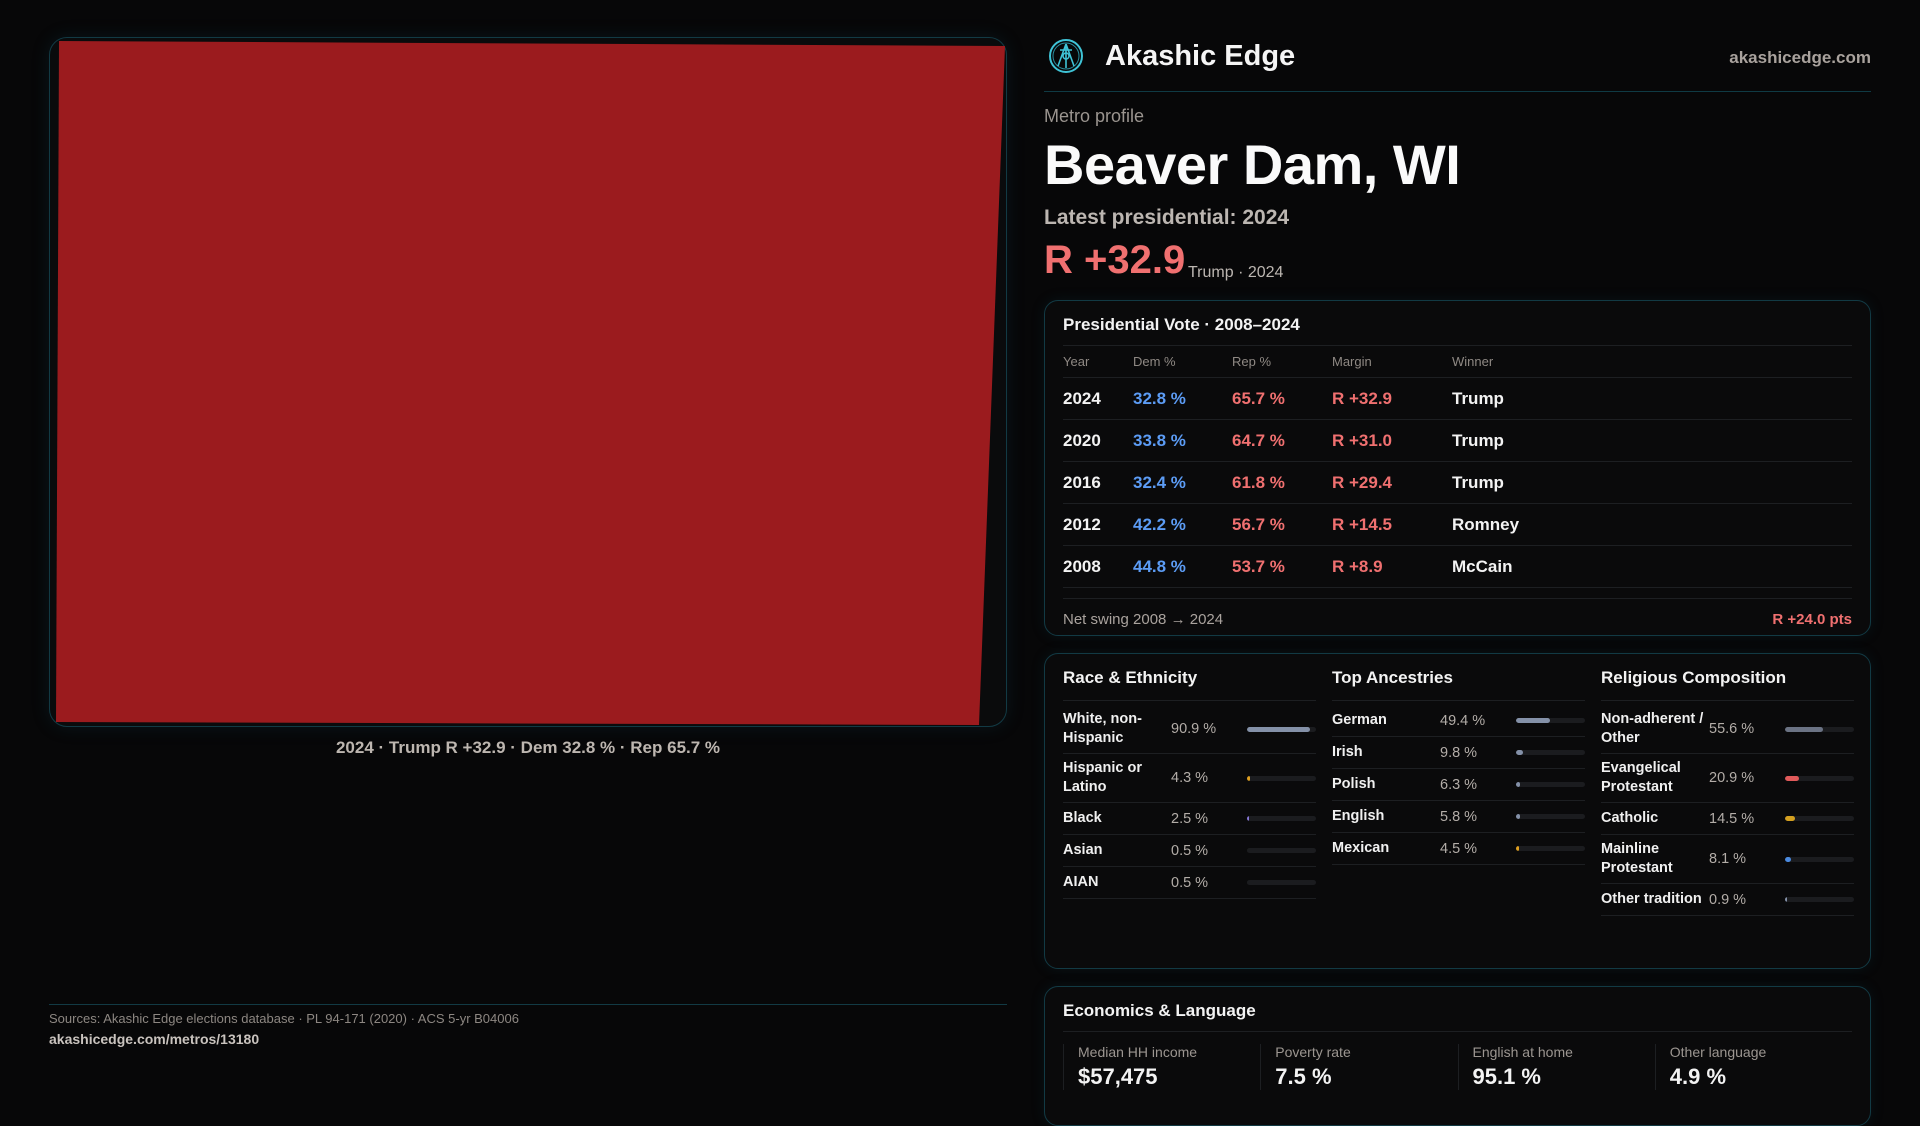 This screenshot has height=1126, width=1920. I want to click on page-title: Beaver Dam, WI, so click(1252, 164).